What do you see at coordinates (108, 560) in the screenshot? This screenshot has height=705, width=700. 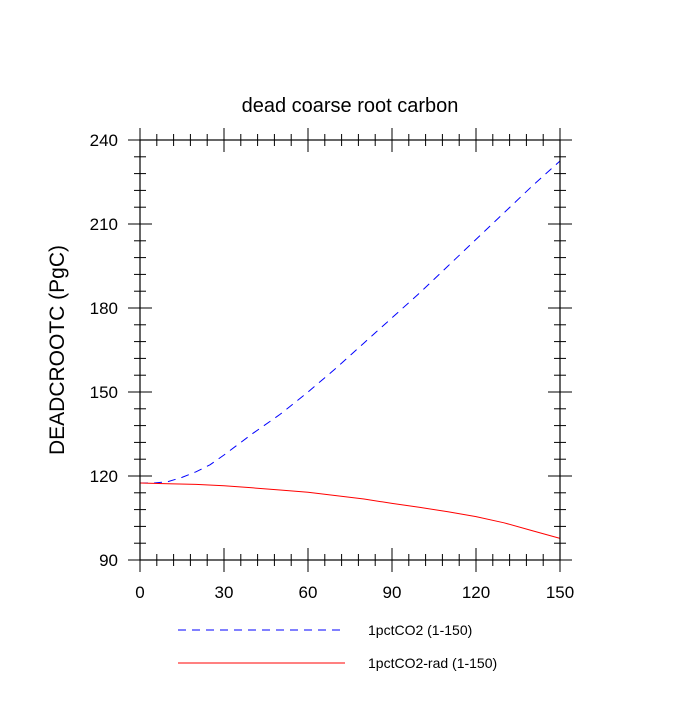 I see `y-tick-label: 90` at bounding box center [108, 560].